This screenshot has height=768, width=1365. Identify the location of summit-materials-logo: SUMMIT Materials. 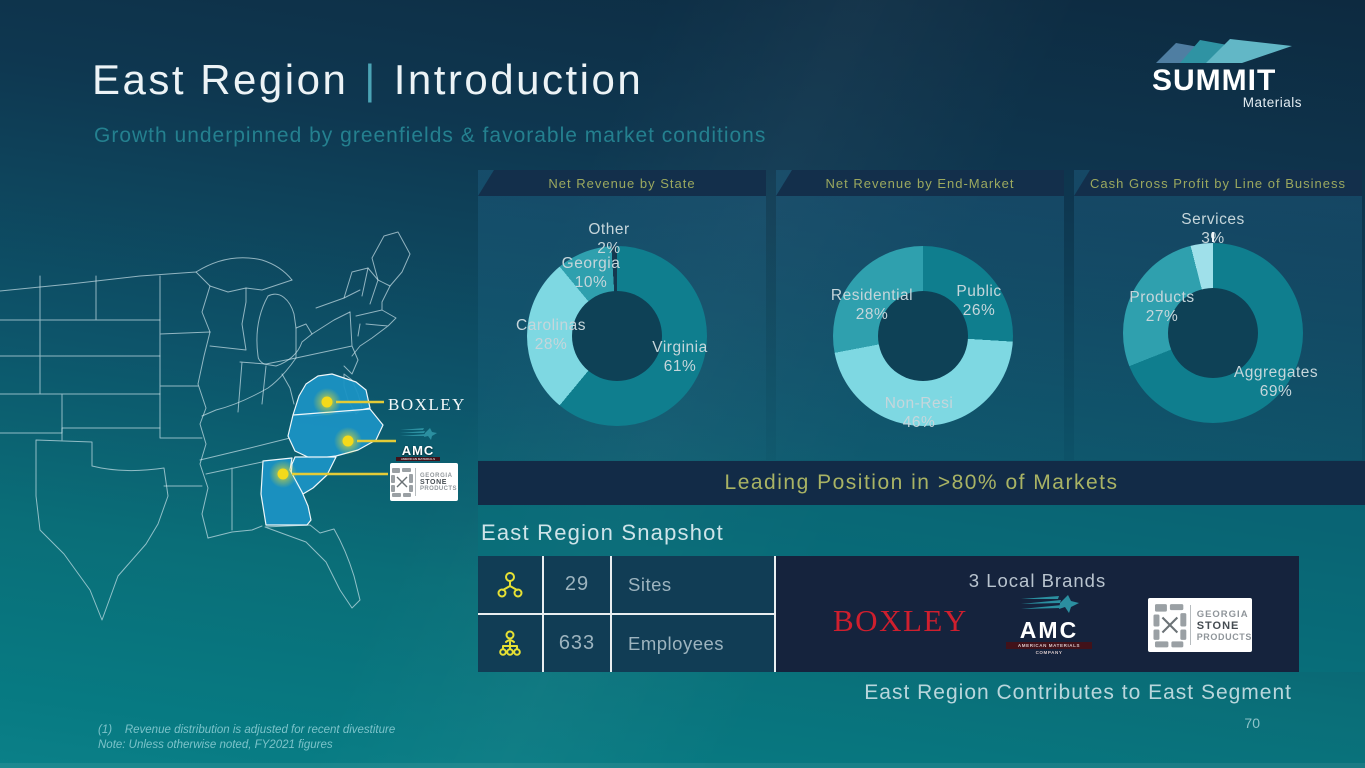
(1227, 74).